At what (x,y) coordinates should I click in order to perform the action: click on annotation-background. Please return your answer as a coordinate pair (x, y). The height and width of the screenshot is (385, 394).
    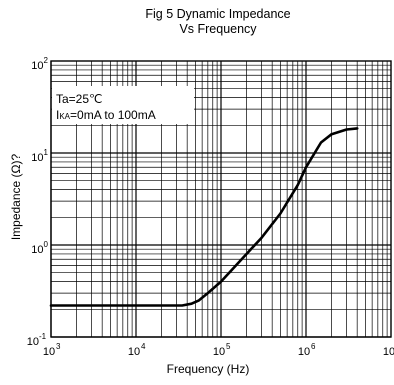
    Looking at the image, I should click on (123, 105).